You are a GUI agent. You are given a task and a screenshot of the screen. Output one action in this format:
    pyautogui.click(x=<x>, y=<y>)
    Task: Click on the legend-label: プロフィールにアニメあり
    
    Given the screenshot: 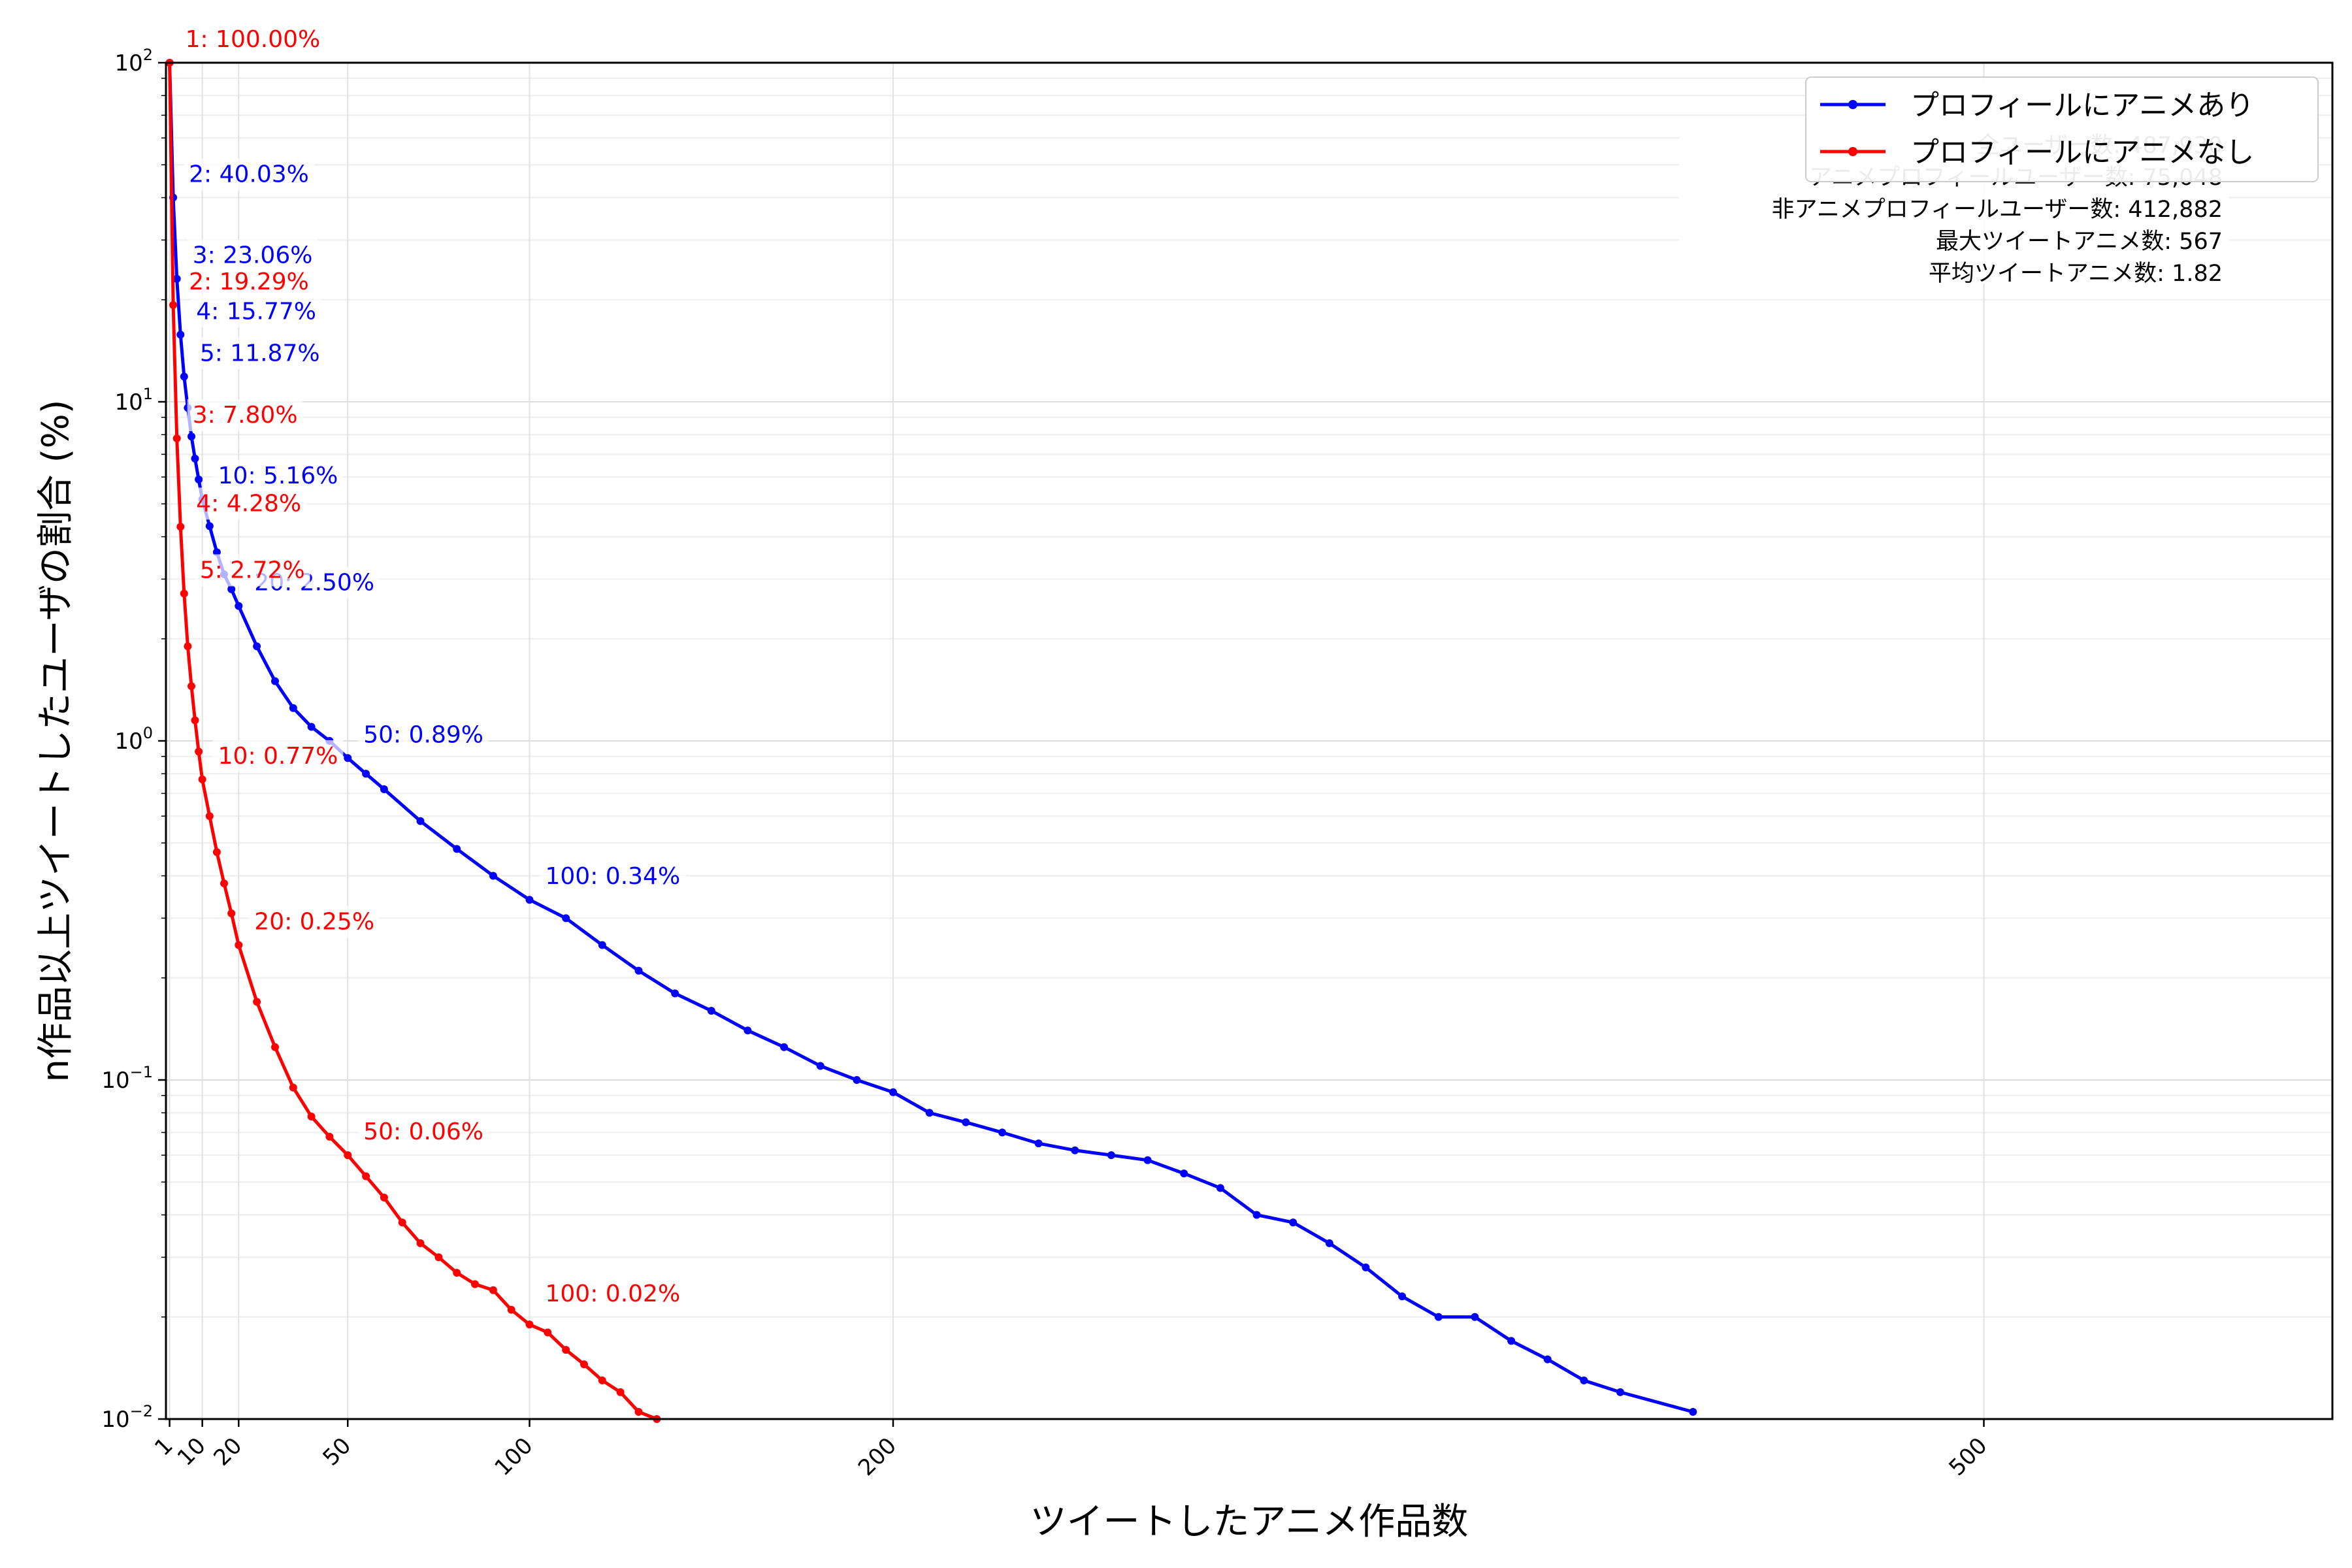 What is the action you would take?
    pyautogui.click(x=2082, y=105)
    